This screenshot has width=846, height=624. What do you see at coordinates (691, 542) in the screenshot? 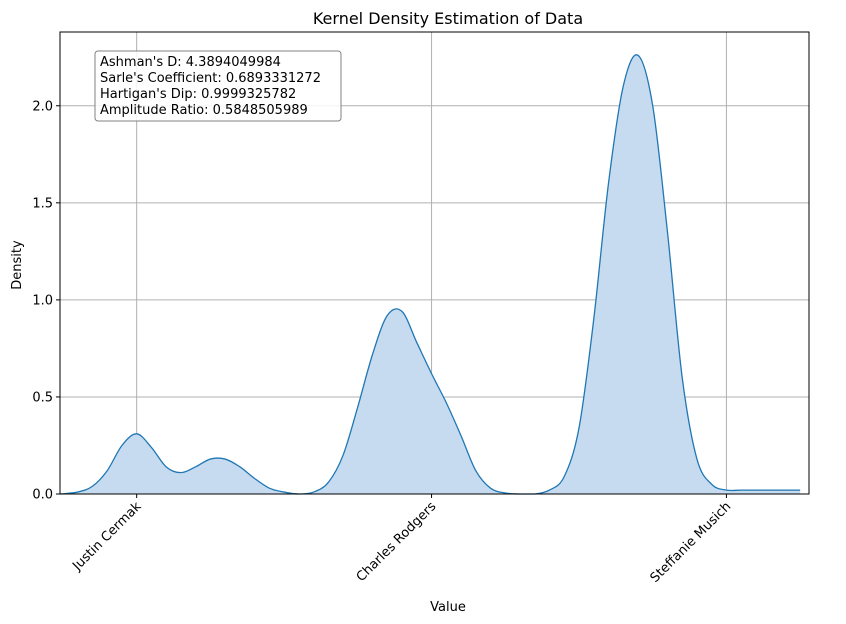
I see `x-tick-label: Steffanie Musich` at bounding box center [691, 542].